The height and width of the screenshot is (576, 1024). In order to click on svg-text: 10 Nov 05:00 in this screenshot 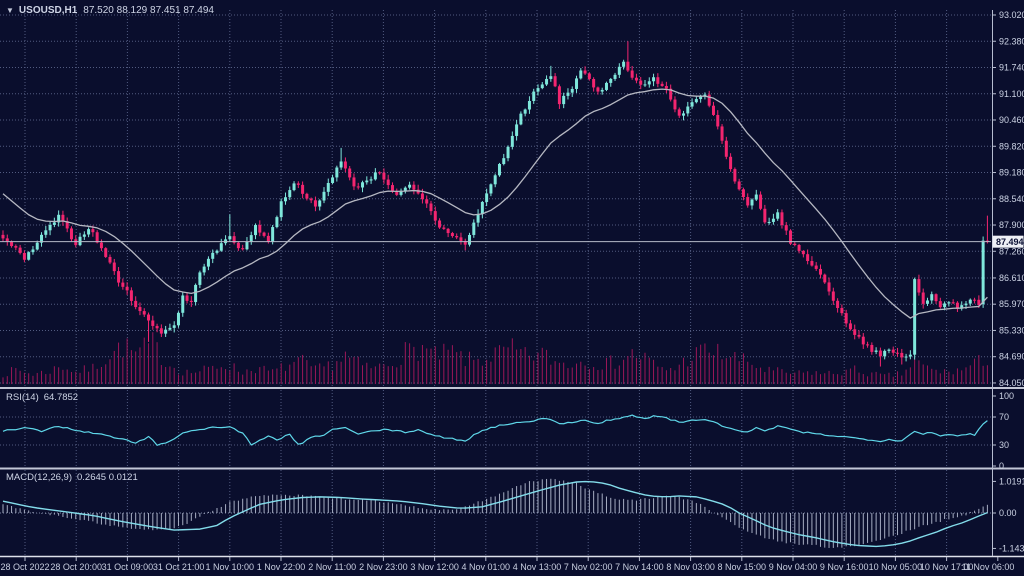, I will do `click(896, 567)`.